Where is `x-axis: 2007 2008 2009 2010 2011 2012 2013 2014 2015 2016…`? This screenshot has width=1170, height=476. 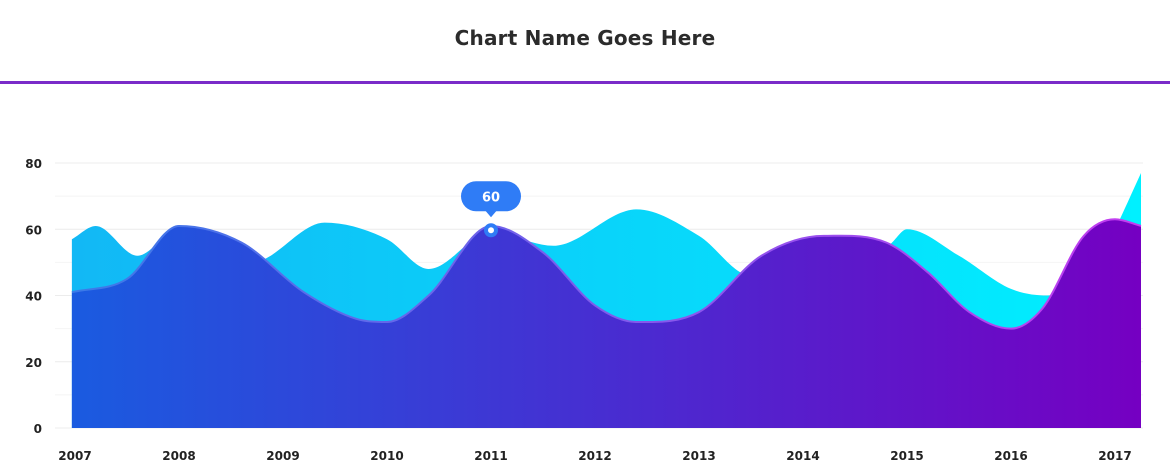 x-axis: 2007 2008 2009 2010 2011 2012 2013 2014 2015 2016… is located at coordinates (594, 456).